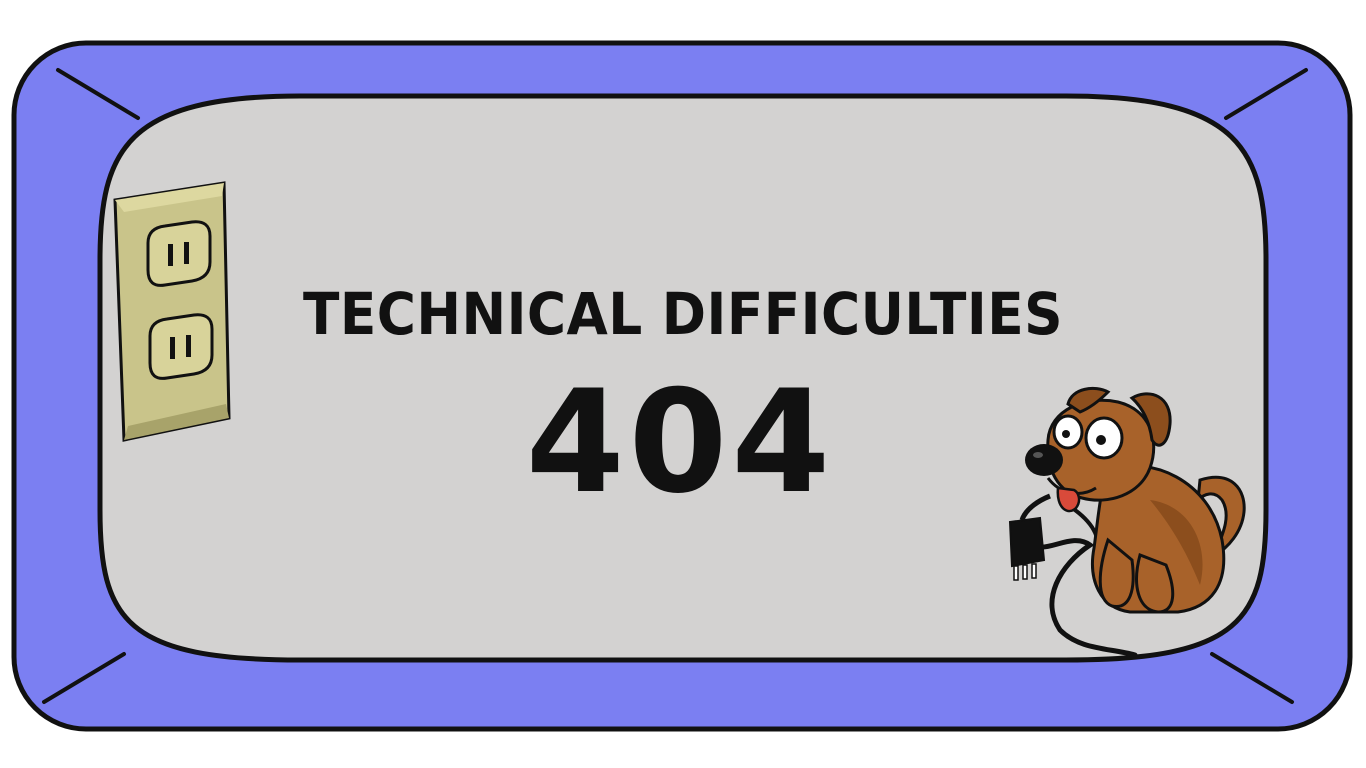 The image size is (1366, 768). What do you see at coordinates (680, 442) in the screenshot?
I see `error-code: 404` at bounding box center [680, 442].